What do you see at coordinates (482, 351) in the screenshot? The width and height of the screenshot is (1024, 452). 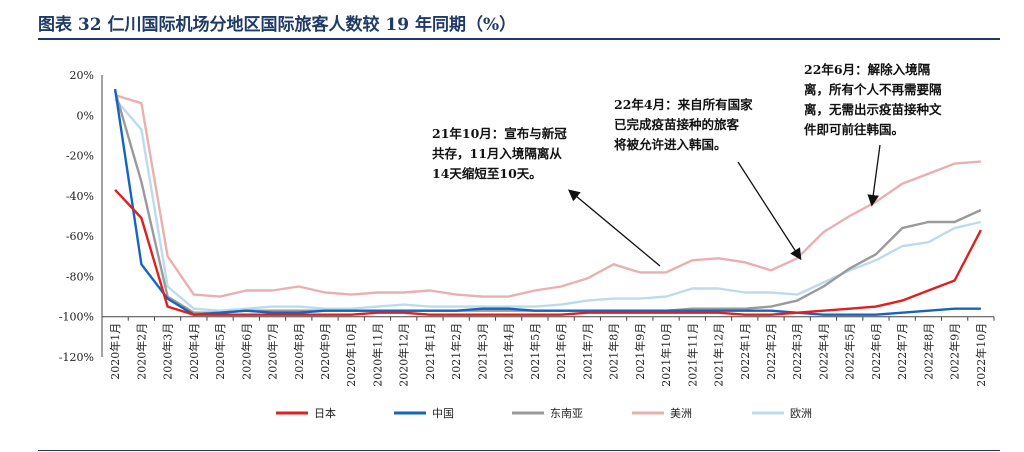 I see `x-tick-label: 2021年3月` at bounding box center [482, 351].